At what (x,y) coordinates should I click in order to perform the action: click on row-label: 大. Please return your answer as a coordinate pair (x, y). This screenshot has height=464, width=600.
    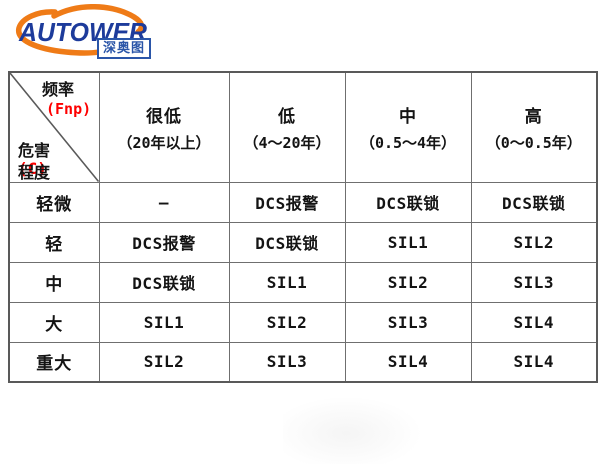
    Looking at the image, I should click on (54, 322).